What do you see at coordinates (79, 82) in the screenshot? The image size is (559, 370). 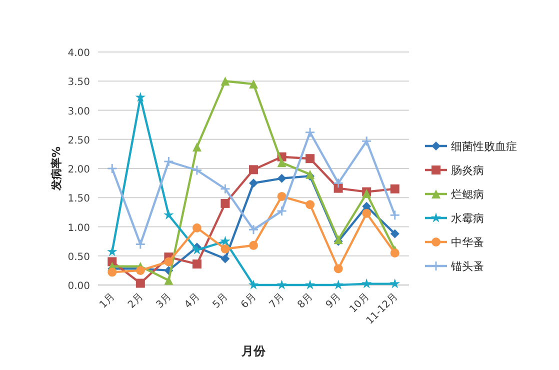 I see `y-tick-label: 3.50` at bounding box center [79, 82].